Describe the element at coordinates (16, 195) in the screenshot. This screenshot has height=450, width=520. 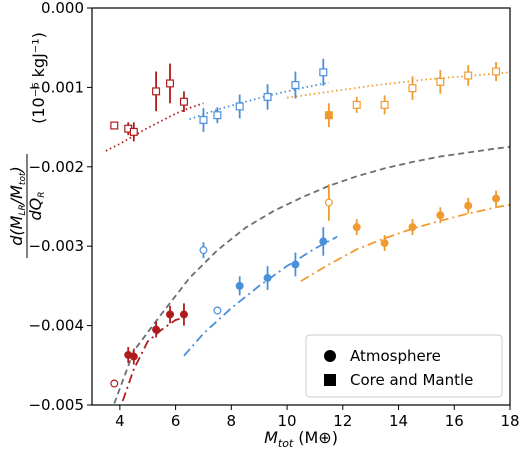
I see `y-label-num-mid: /M` at that location.